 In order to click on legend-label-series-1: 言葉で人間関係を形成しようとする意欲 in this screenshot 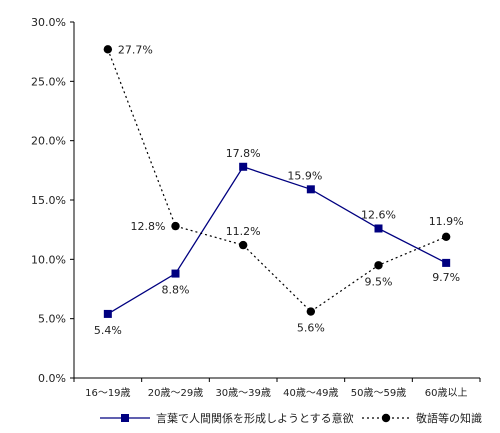, I will do `click(255, 418)`.